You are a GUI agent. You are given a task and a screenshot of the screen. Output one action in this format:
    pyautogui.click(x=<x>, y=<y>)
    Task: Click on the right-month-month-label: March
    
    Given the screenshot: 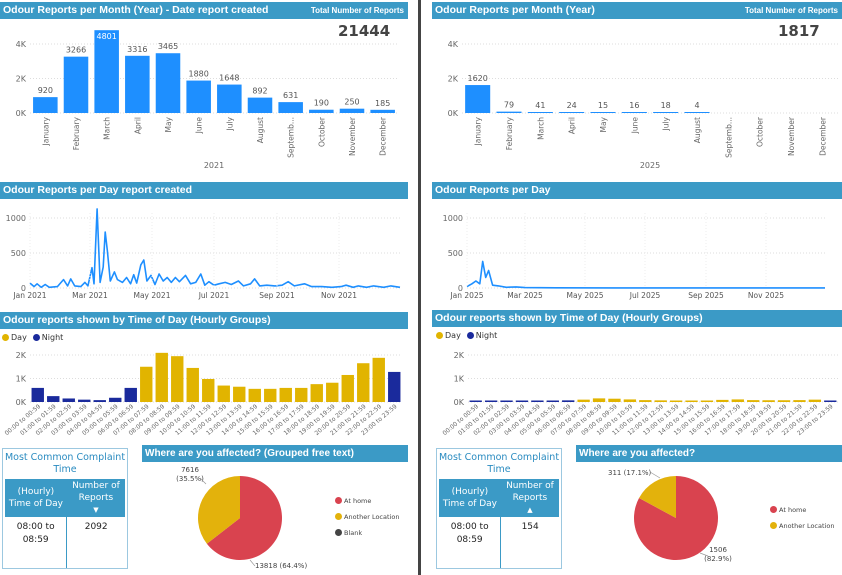 What is the action you would take?
    pyautogui.click(x=540, y=128)
    